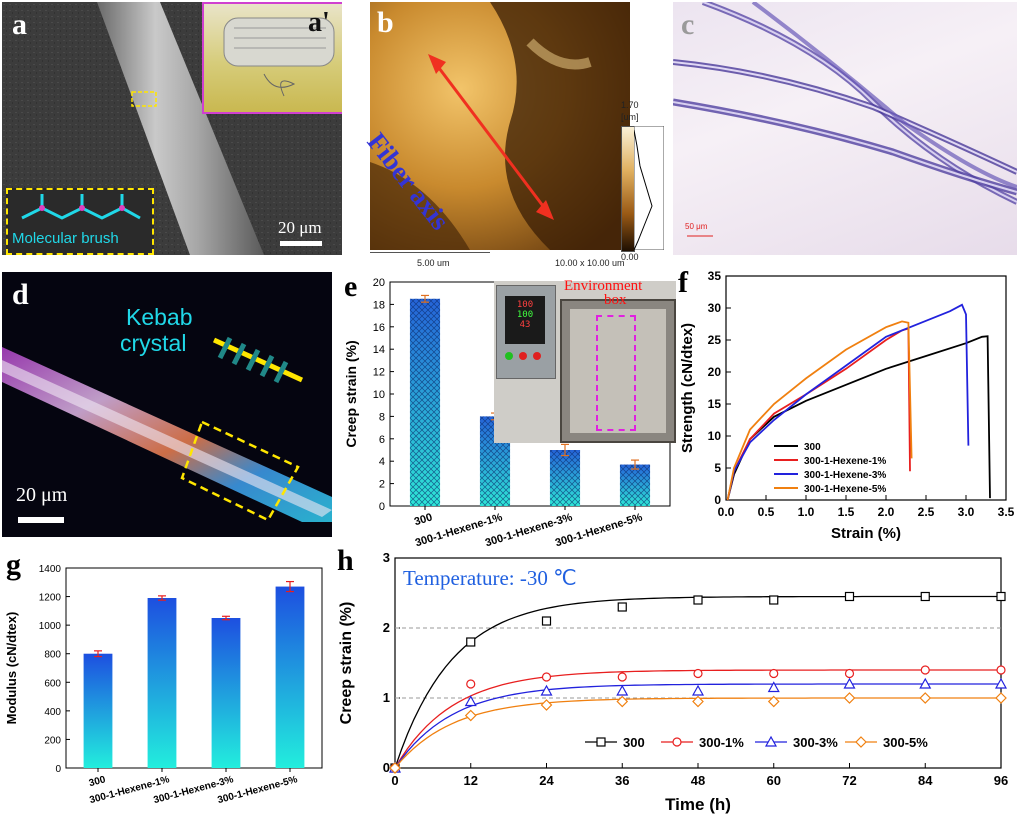 The image size is (1019, 818). What do you see at coordinates (167, 404) in the screenshot?
I see `panel-d-polarized-image: d Kebab crystal 20 μm` at bounding box center [167, 404].